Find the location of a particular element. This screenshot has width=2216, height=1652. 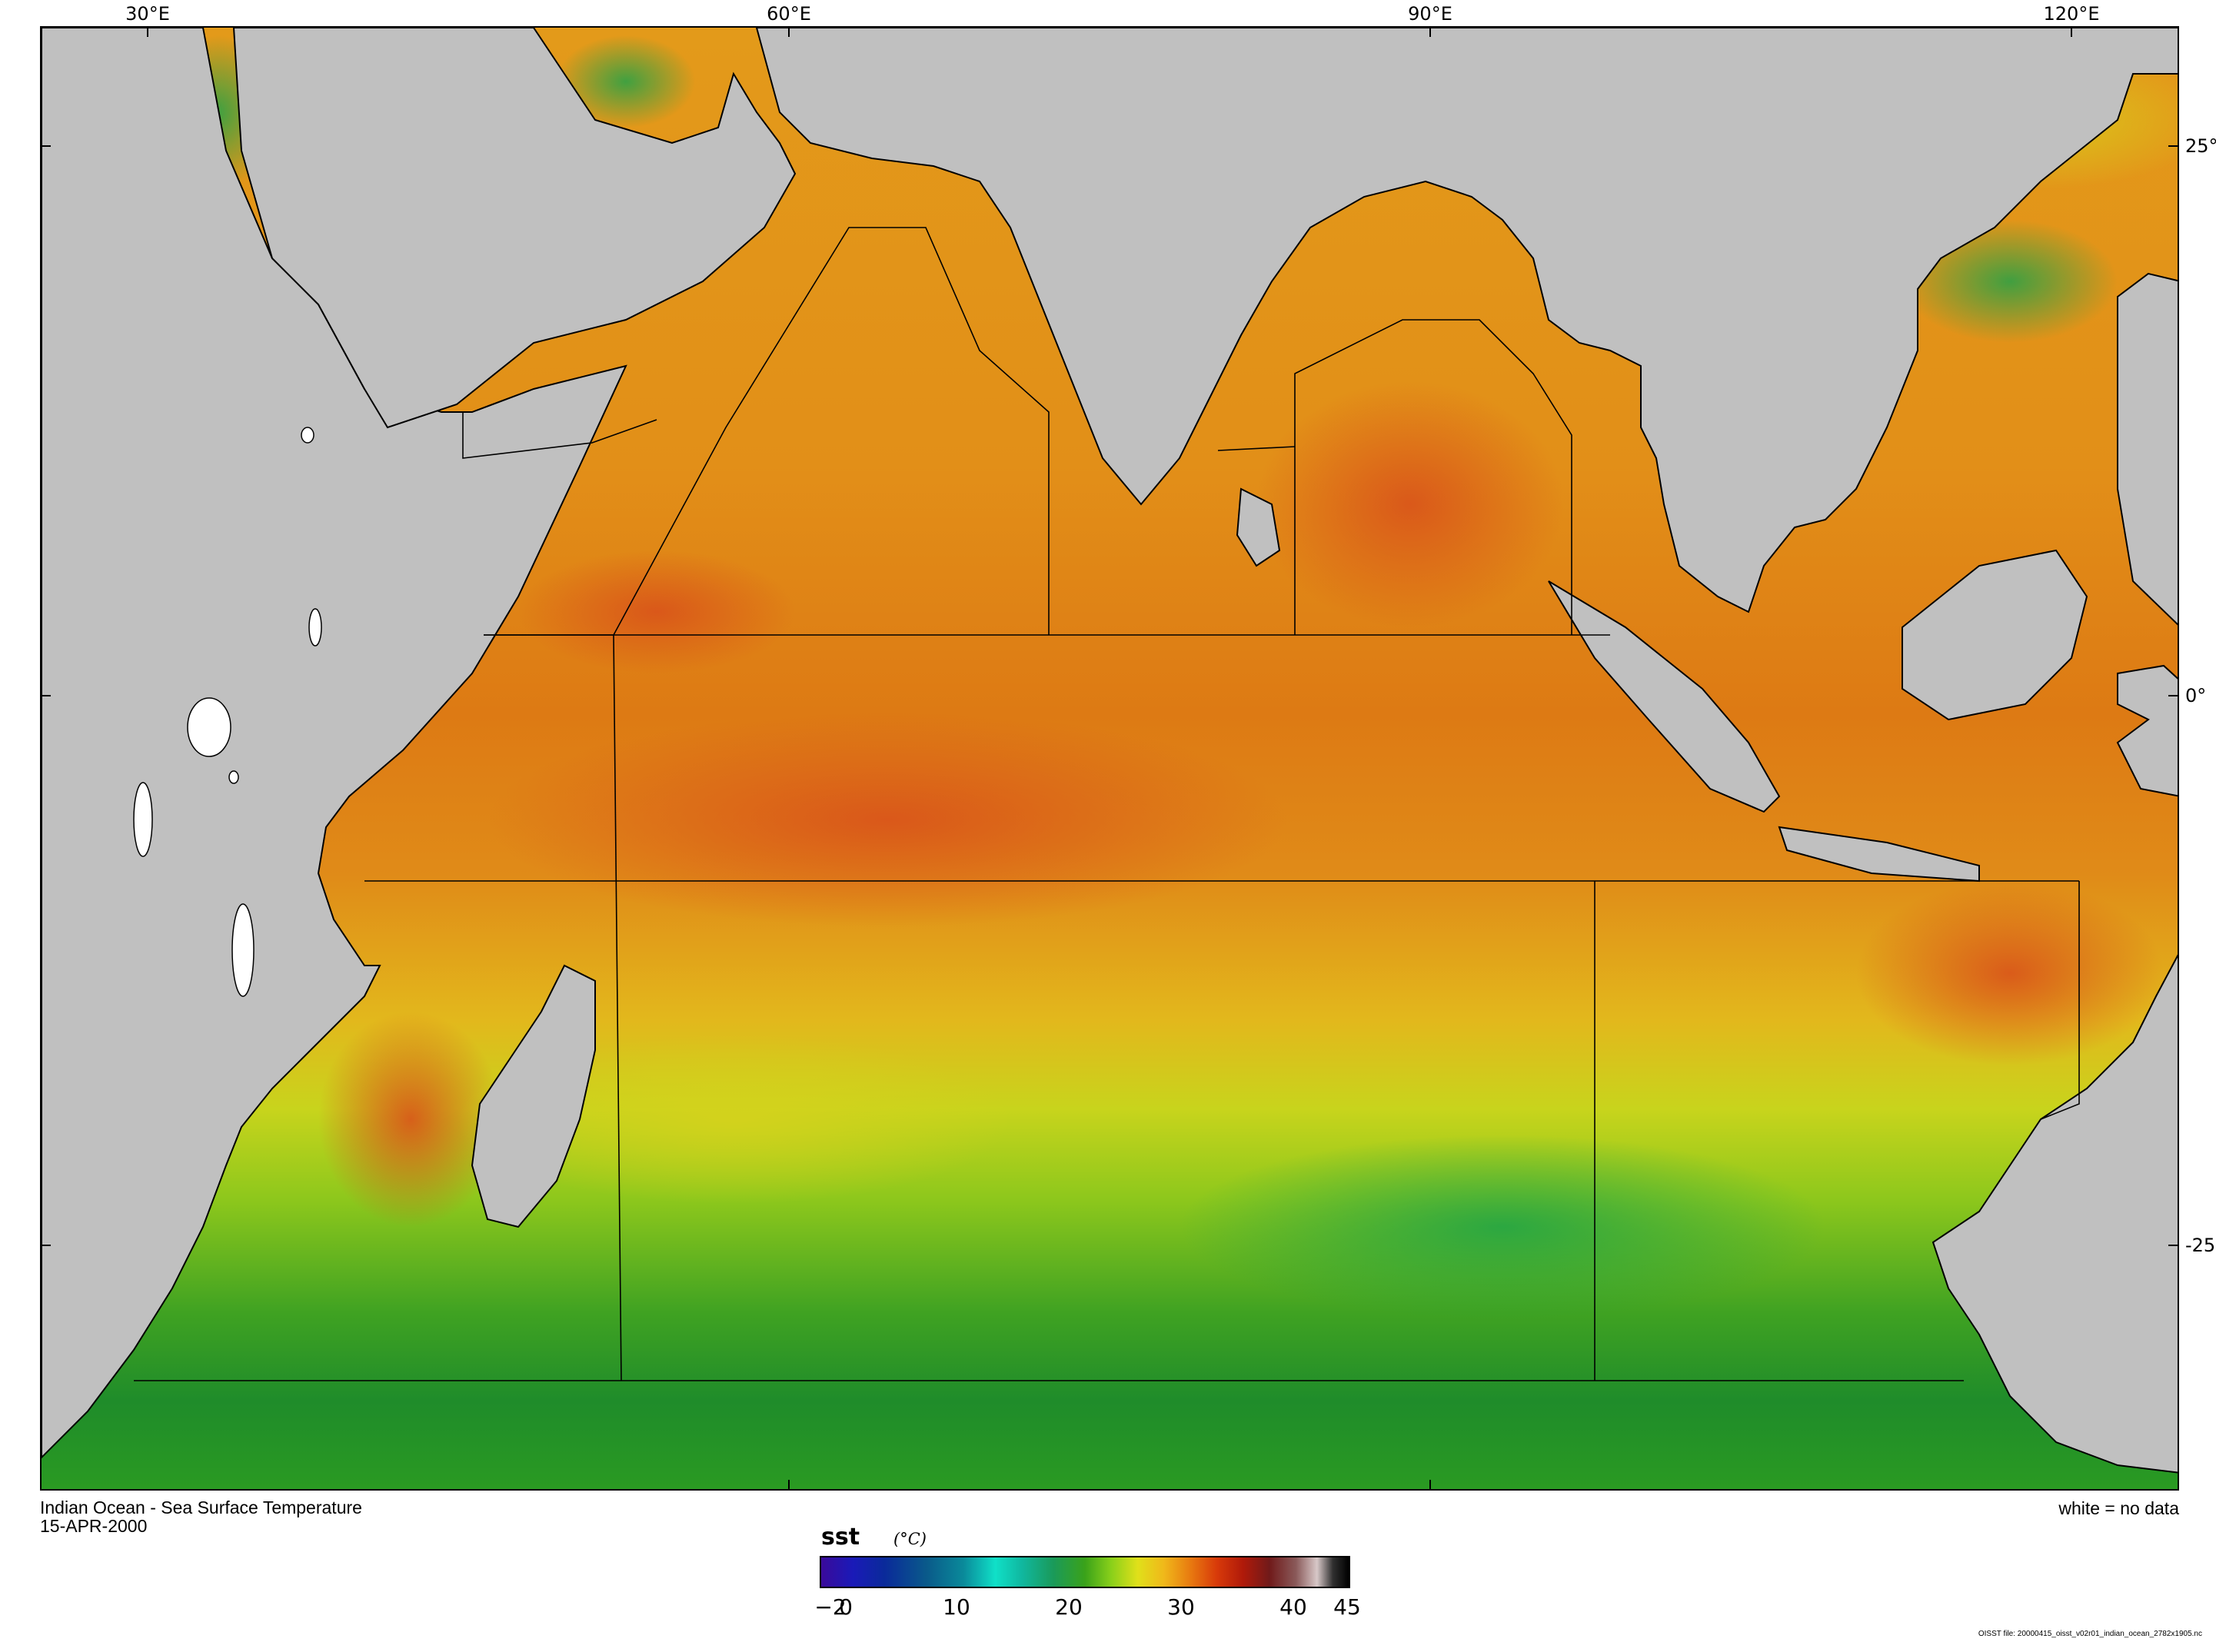

lon-tick-60e-bottom is located at coordinates (789, 1486).